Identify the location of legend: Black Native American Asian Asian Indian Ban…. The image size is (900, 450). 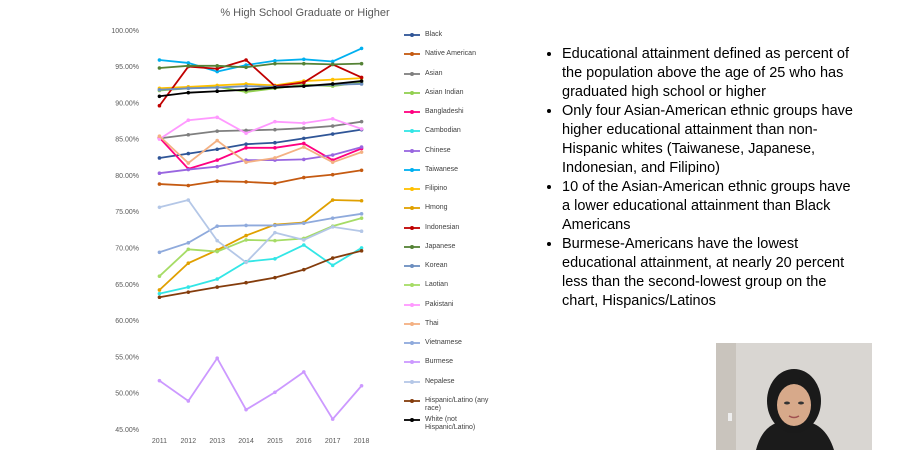
(450, 233).